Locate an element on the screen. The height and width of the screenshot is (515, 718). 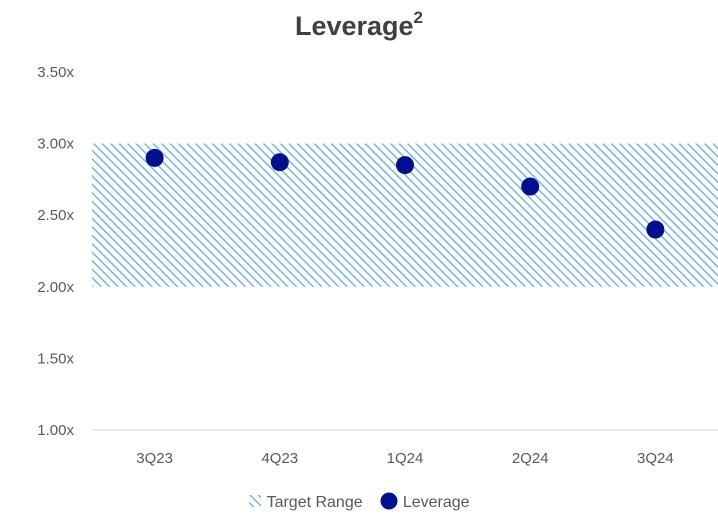
legend-leverage-label: Leverage is located at coordinates (436, 502).